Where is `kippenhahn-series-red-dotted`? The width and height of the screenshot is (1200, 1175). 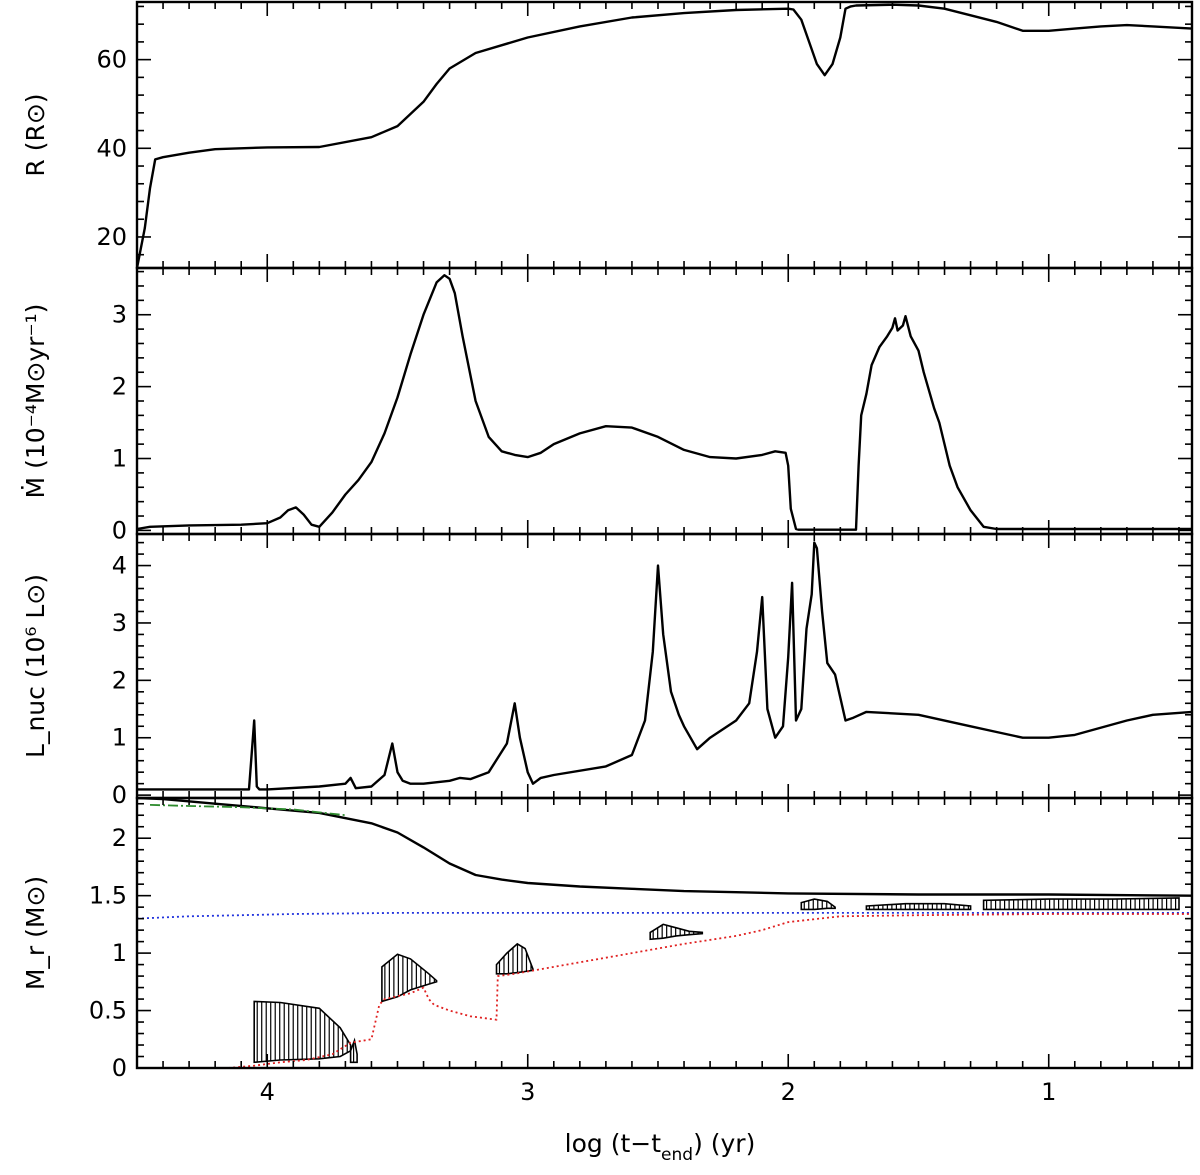
kippenhahn-series-red-dotted is located at coordinates (710, 991).